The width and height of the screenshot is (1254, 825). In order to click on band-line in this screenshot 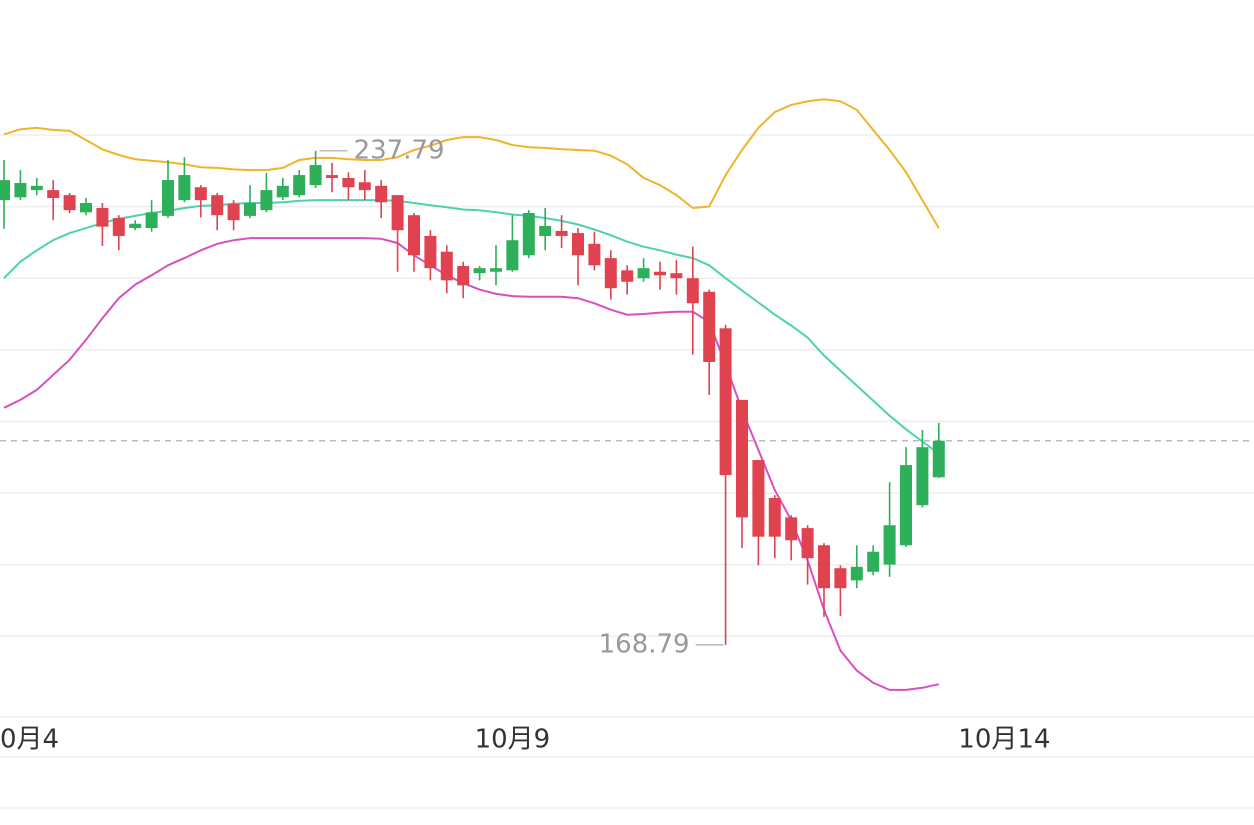, I will do `click(471, 163)`.